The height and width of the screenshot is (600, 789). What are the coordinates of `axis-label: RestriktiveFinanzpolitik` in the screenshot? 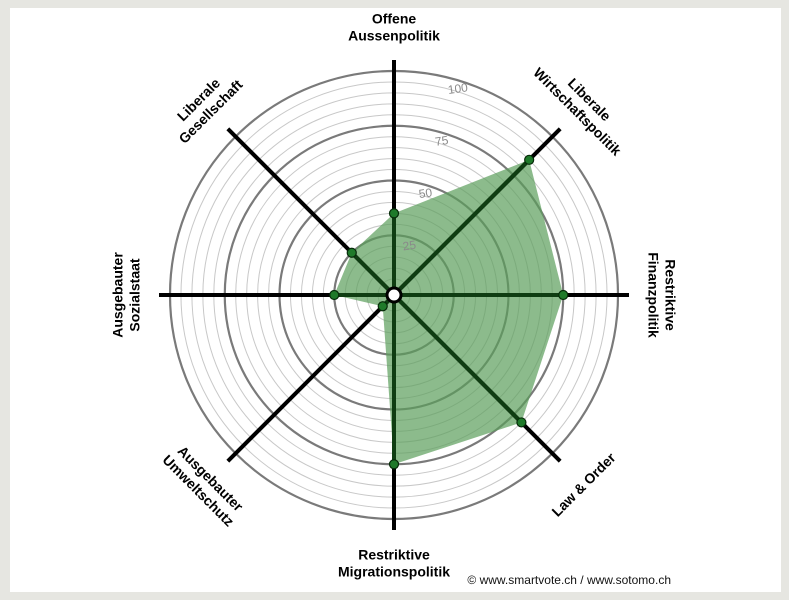 It's located at (662, 295).